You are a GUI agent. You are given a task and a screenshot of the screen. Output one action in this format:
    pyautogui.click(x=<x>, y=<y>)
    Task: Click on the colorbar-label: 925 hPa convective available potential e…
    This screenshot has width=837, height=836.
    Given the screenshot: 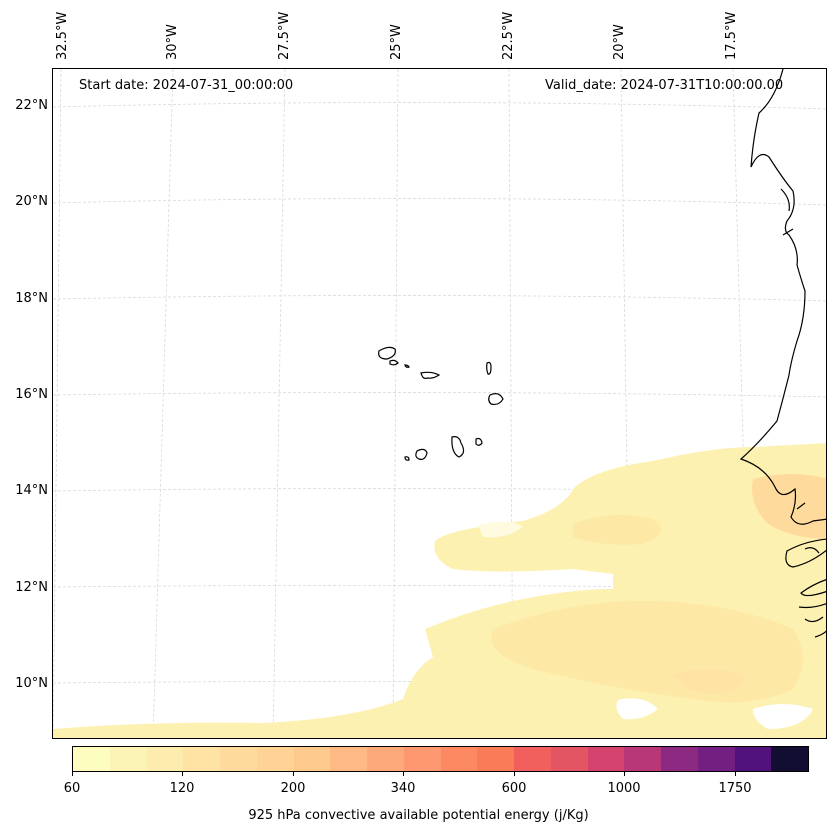 What is the action you would take?
    pyautogui.click(x=418, y=815)
    